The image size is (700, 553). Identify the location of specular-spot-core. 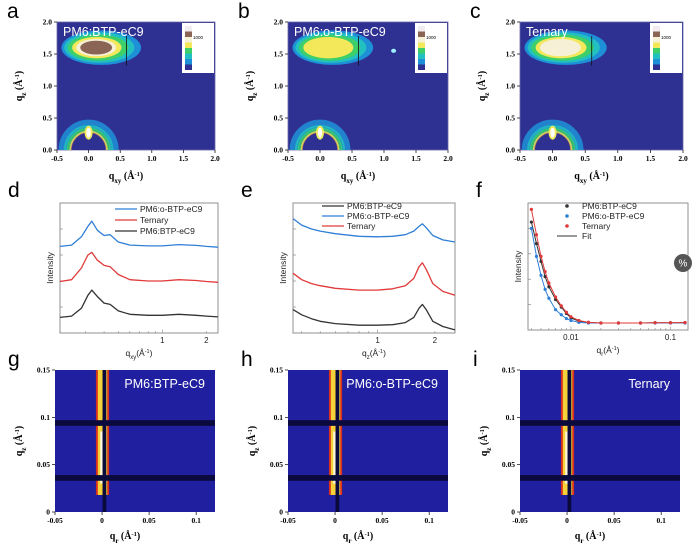
(552, 132).